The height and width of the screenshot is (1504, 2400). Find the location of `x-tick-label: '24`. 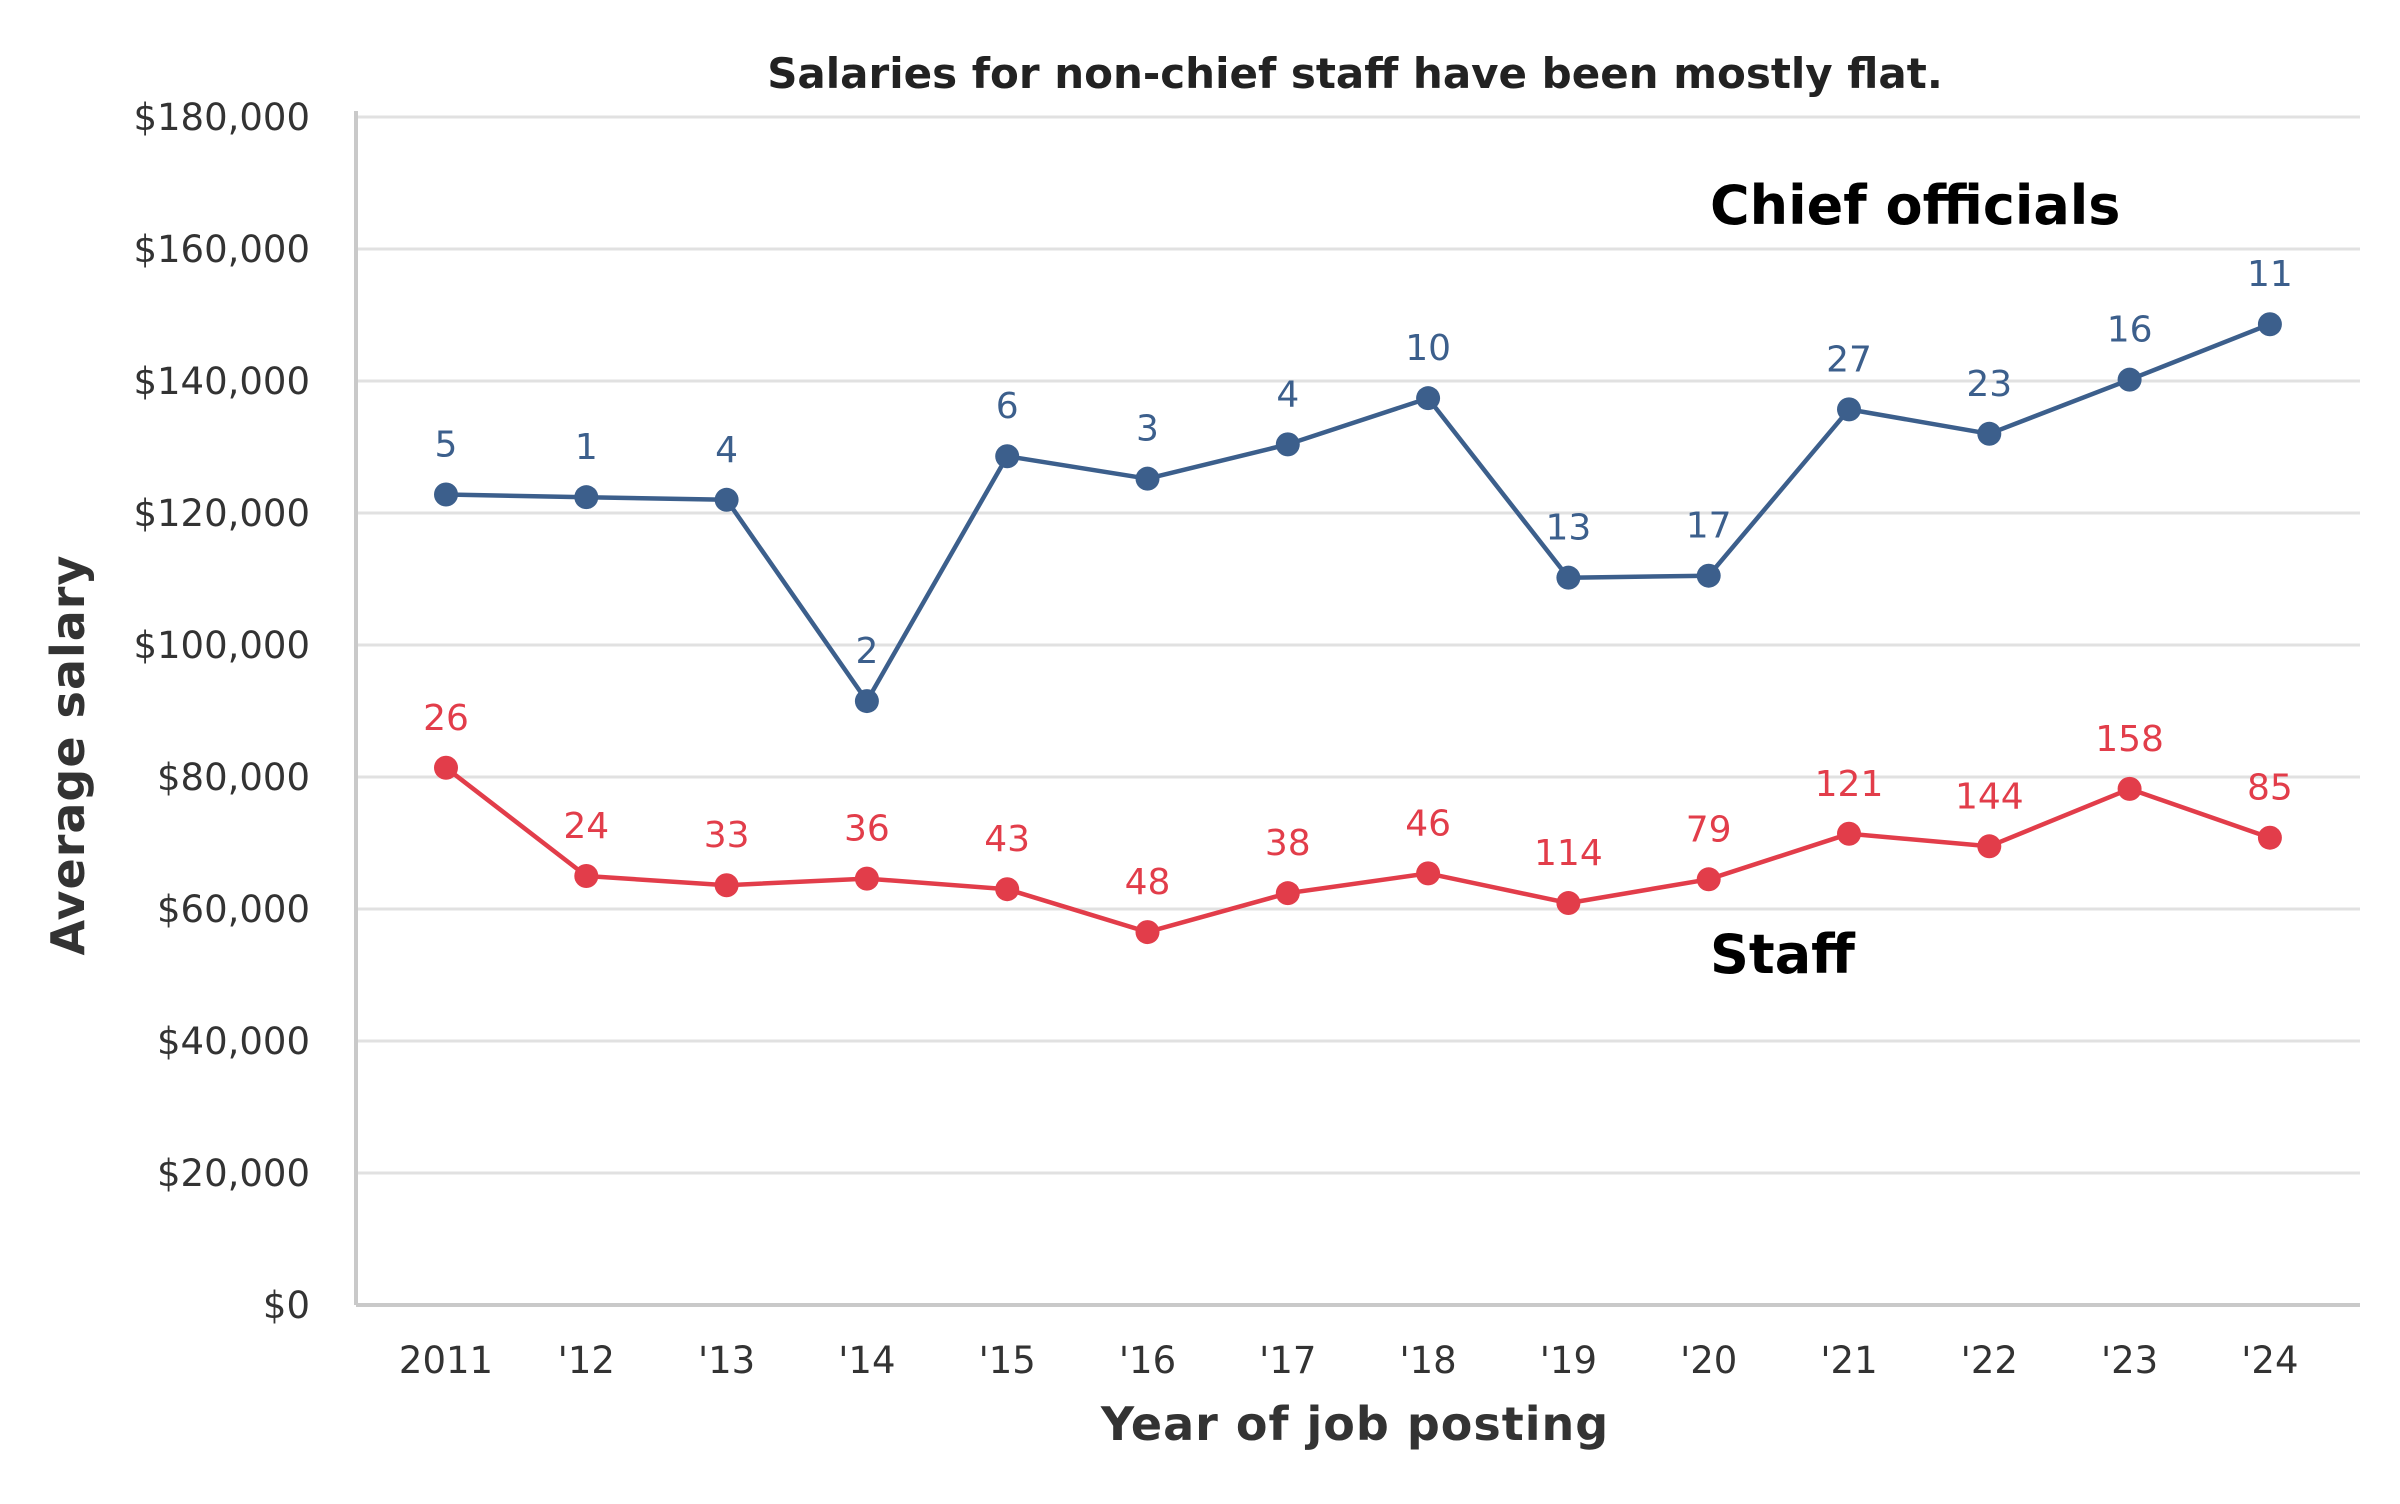

x-tick-label: '24 is located at coordinates (2269, 1360).